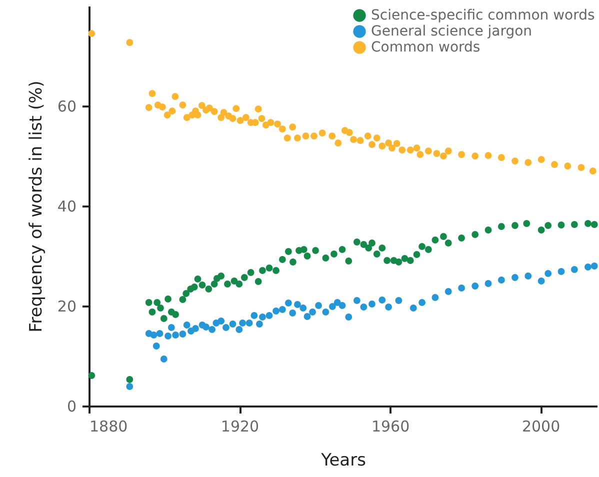 Image resolution: width=599 pixels, height=477 pixels. What do you see at coordinates (343, 460) in the screenshot?
I see `x-axis-title: Years` at bounding box center [343, 460].